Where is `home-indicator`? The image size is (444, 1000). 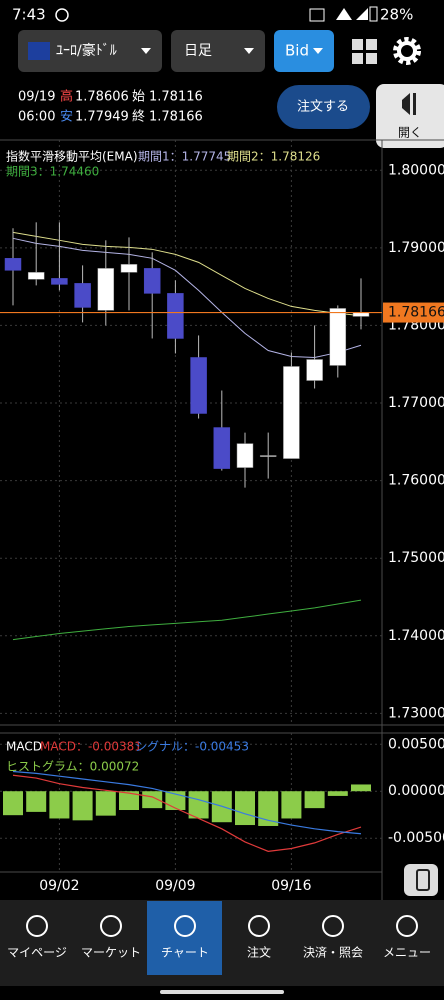 home-indicator is located at coordinates (222, 992).